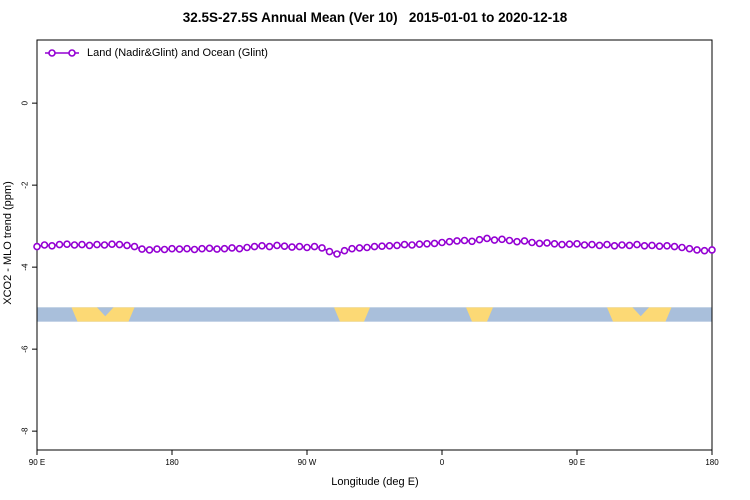  What do you see at coordinates (25, 349) in the screenshot?
I see `y-tick-label: -6` at bounding box center [25, 349].